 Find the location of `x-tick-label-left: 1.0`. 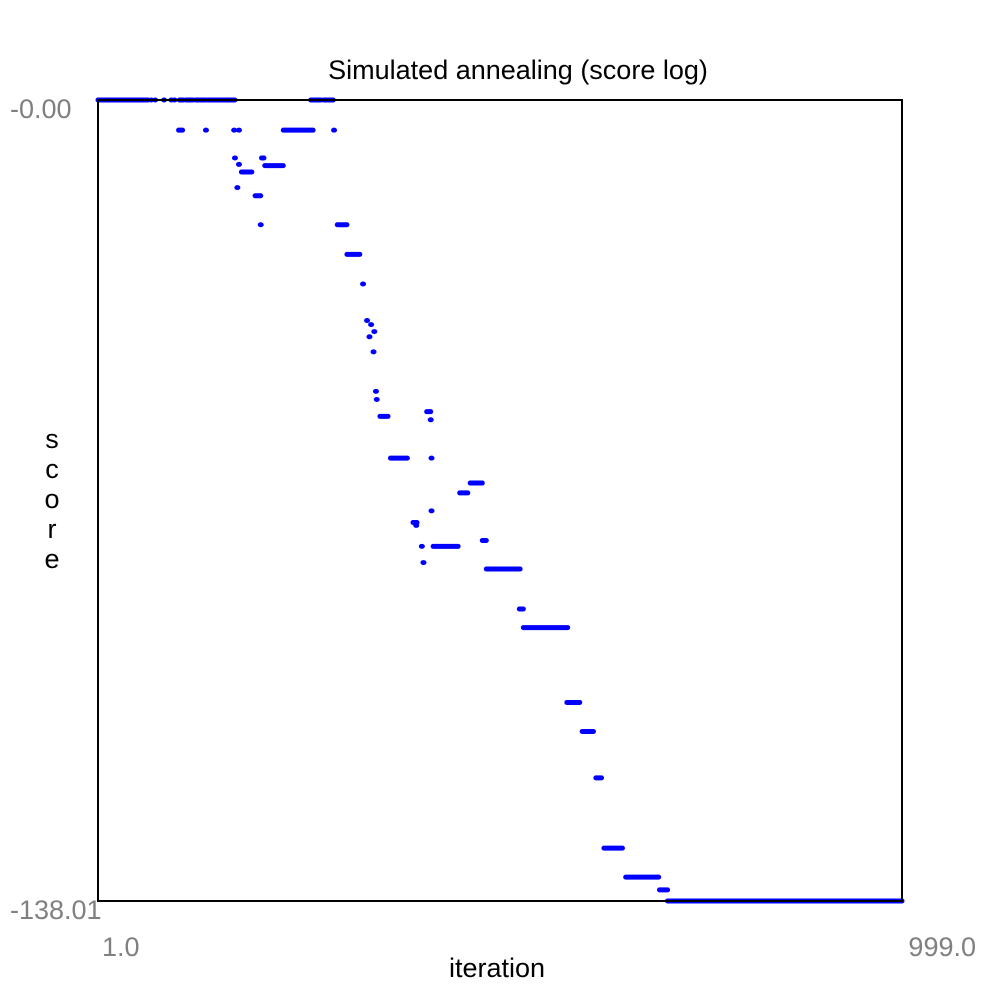

x-tick-label-left: 1.0 is located at coordinates (121, 947).